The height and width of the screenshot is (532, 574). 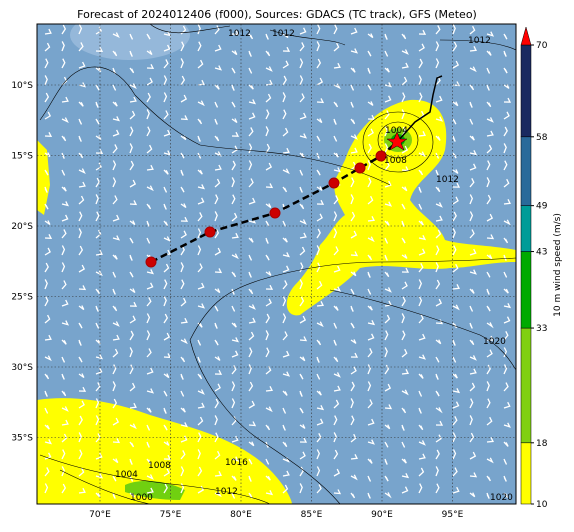 What do you see at coordinates (541, 253) in the screenshot?
I see `colorbar-tick-label: 43` at bounding box center [541, 253].